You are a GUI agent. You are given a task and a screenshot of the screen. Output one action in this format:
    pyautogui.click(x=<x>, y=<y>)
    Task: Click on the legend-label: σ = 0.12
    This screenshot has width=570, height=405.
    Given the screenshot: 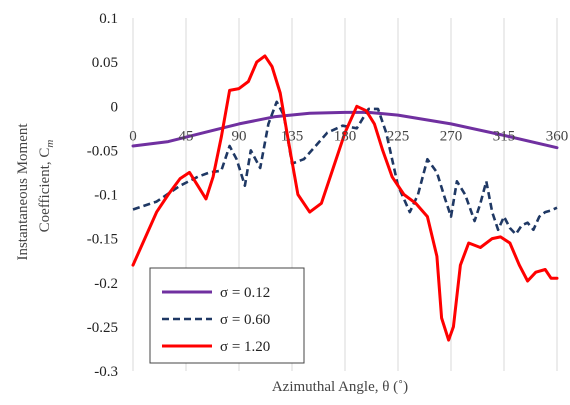 What is the action you would take?
    pyautogui.click(x=245, y=293)
    